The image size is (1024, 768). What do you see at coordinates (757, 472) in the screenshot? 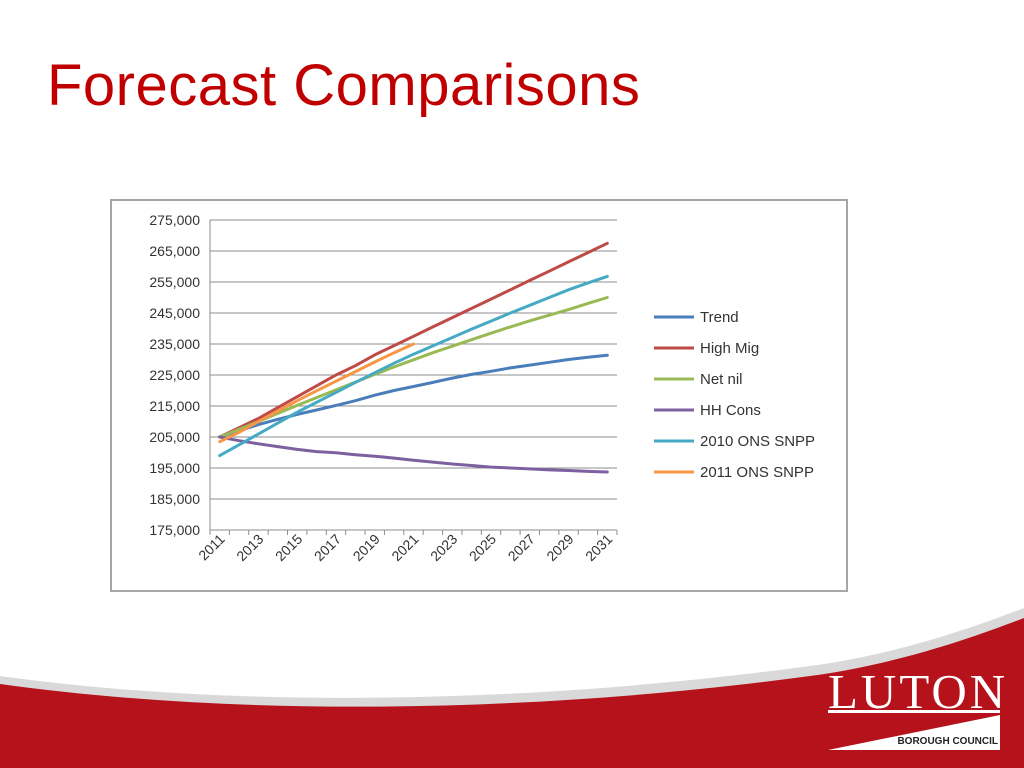
I see `legend-label: 2011 ONS SNPP` at bounding box center [757, 472].